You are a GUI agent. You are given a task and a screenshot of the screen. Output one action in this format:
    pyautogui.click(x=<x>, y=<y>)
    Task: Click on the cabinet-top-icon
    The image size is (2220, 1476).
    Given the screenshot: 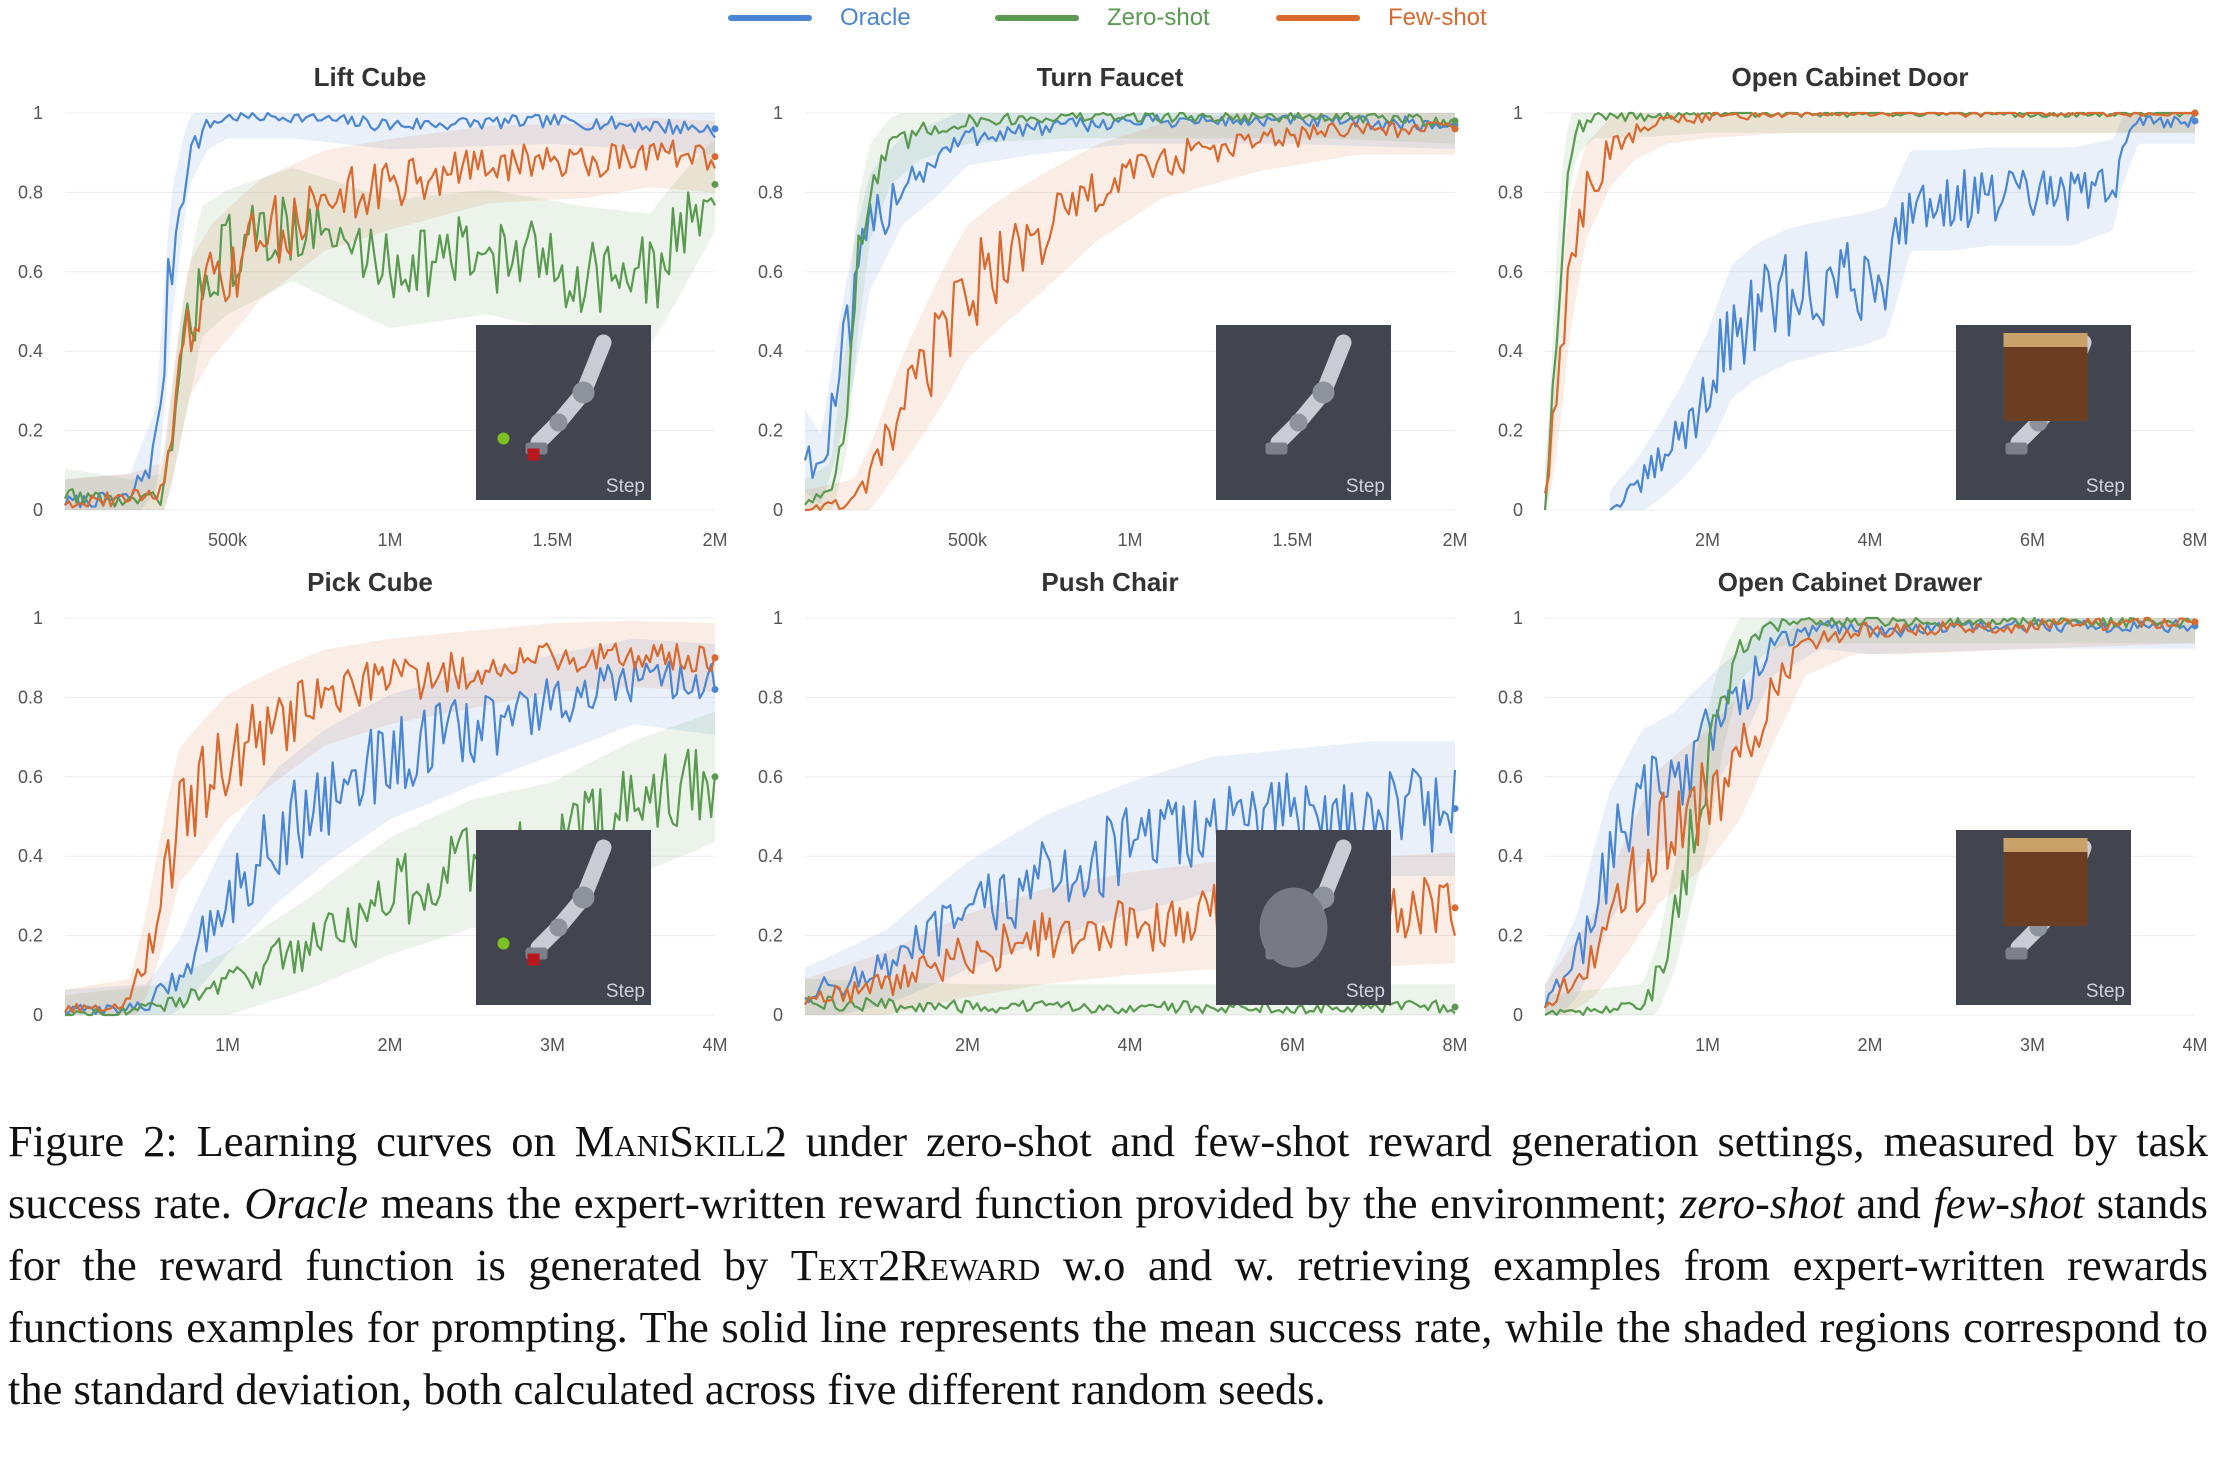 What is the action you would take?
    pyautogui.click(x=2045, y=845)
    